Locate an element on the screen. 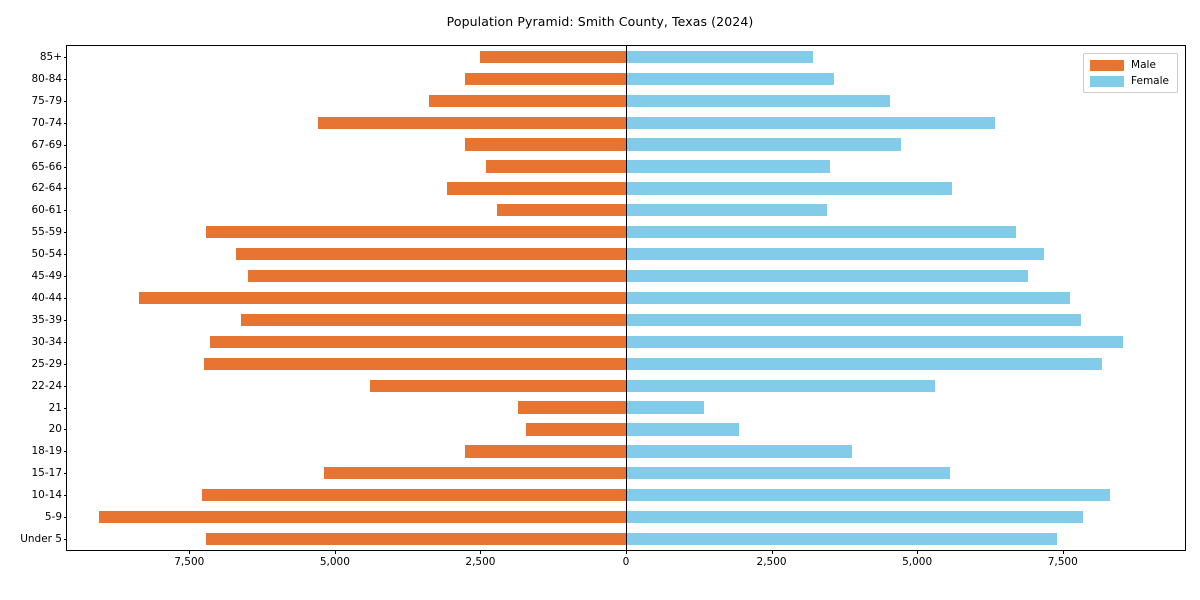 This screenshot has width=1200, height=600. y-axis-label: 15-17 is located at coordinates (46, 473).